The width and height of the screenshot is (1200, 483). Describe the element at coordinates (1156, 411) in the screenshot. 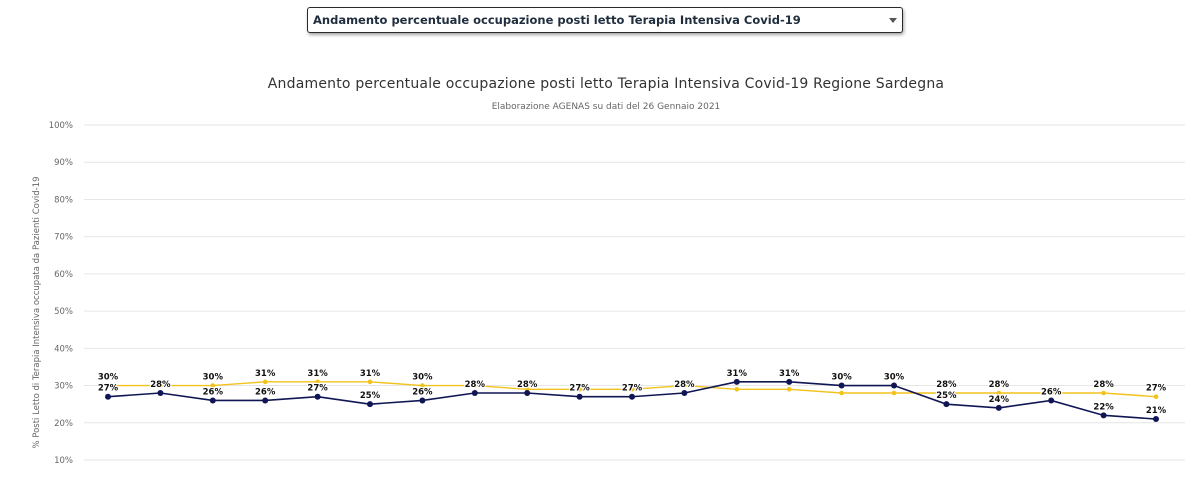

I see `data-label: 21%` at that location.